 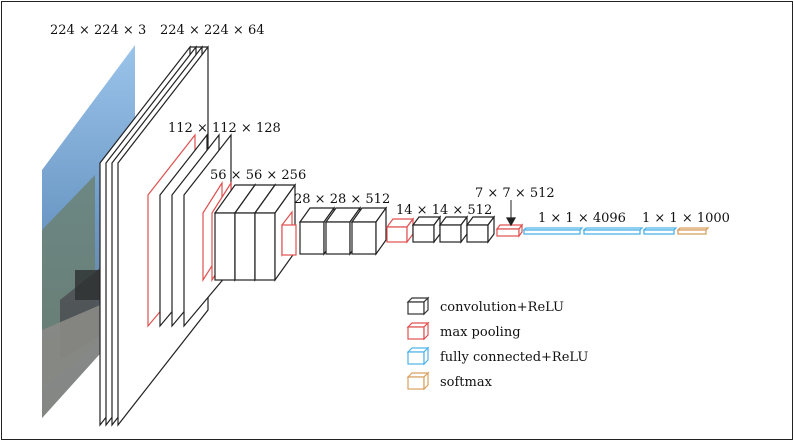 I want to click on legend-label-pool: max pooling, so click(x=480, y=332).